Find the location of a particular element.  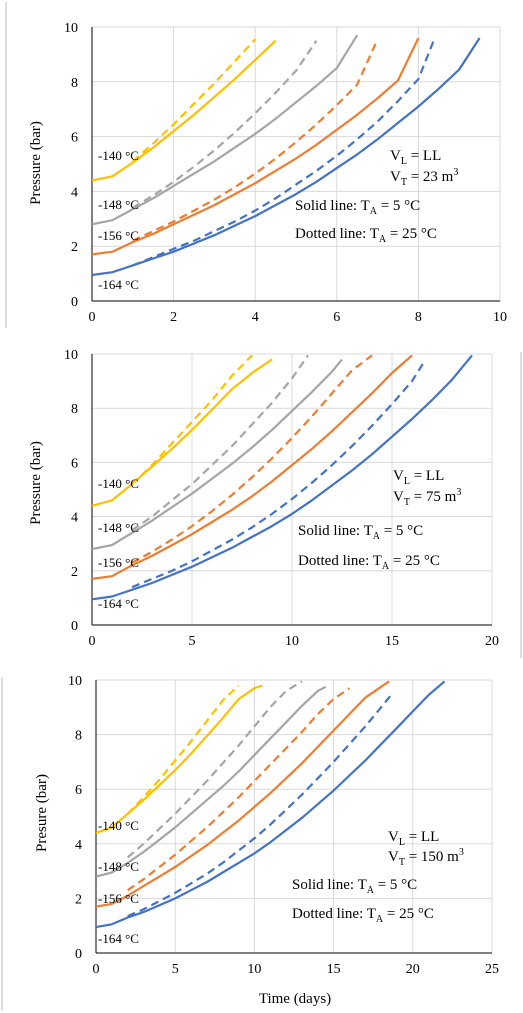

annotation-vt: VT = 75 m3 is located at coordinates (427, 497).